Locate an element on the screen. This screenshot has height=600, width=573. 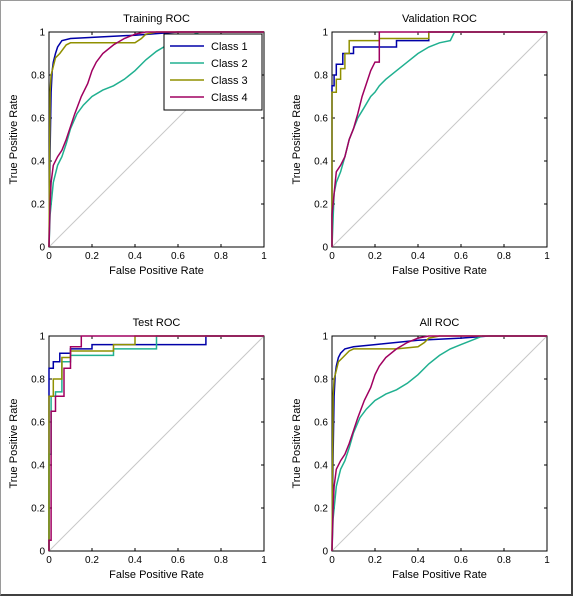
legend: Class 1 Class 2 Class 3 Class 4 is located at coordinates (213, 72).